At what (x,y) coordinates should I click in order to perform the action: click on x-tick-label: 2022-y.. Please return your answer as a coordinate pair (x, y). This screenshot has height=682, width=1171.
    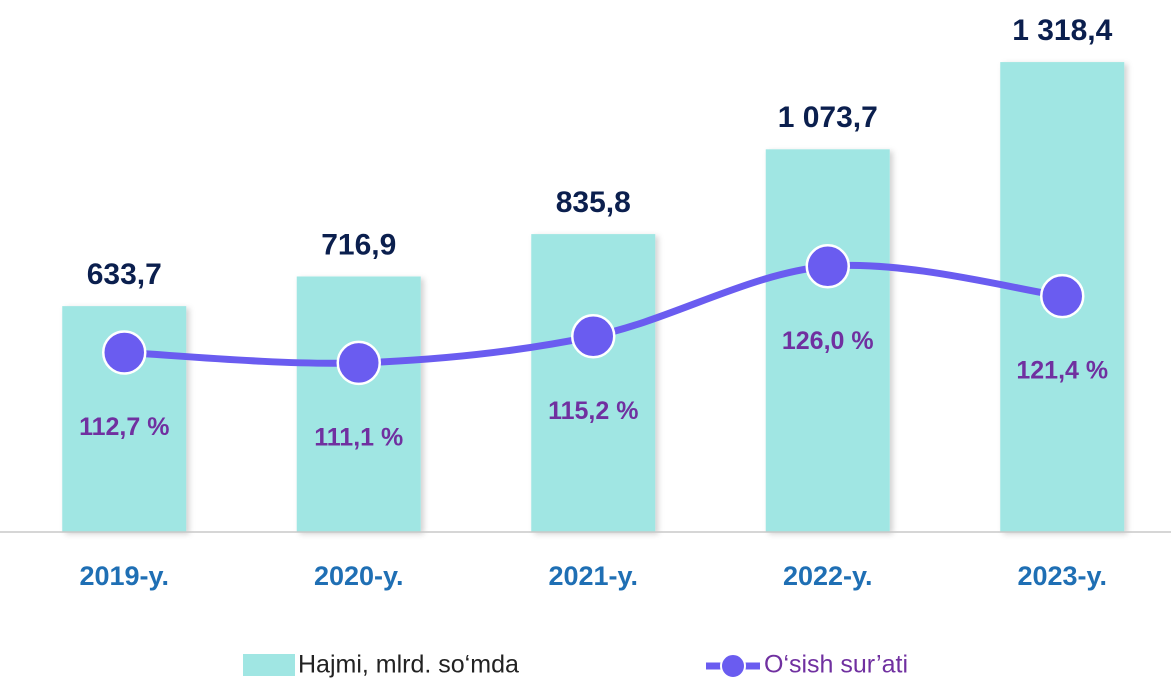
    Looking at the image, I should click on (828, 576).